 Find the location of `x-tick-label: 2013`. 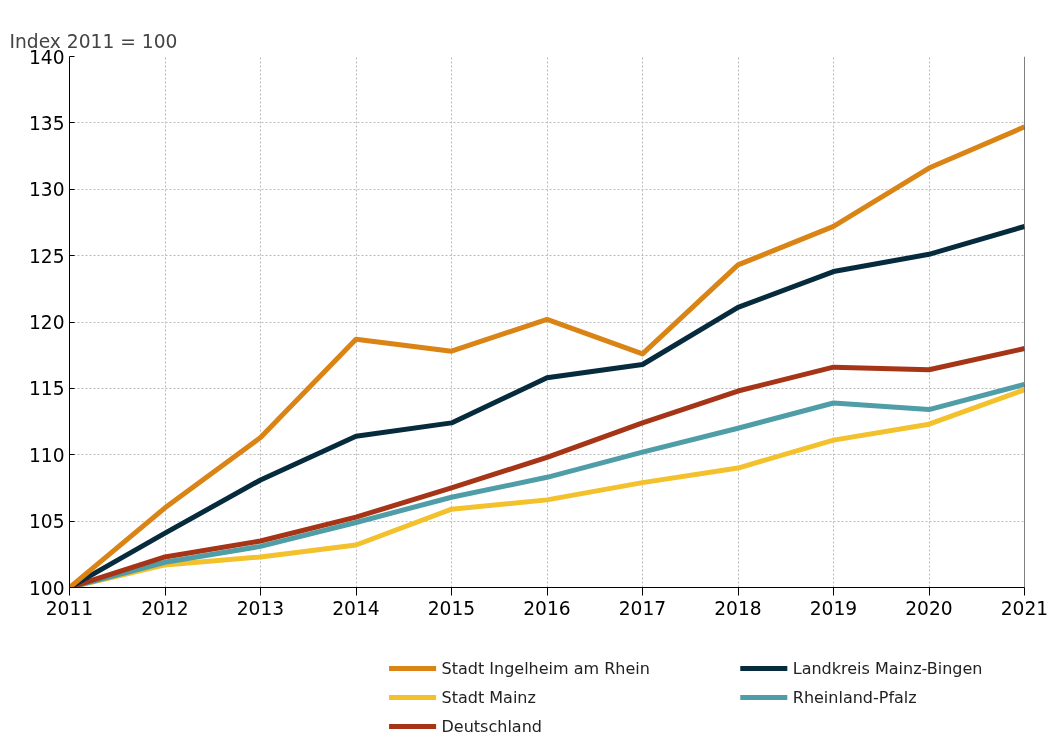

x-tick-label: 2013 is located at coordinates (260, 608).